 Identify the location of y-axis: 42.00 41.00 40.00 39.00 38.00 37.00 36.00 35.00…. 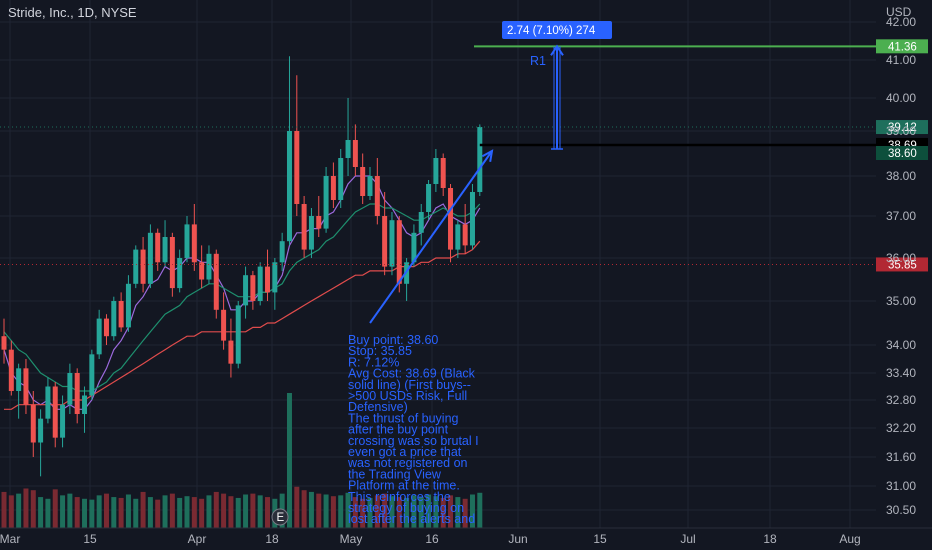
(901, 266).